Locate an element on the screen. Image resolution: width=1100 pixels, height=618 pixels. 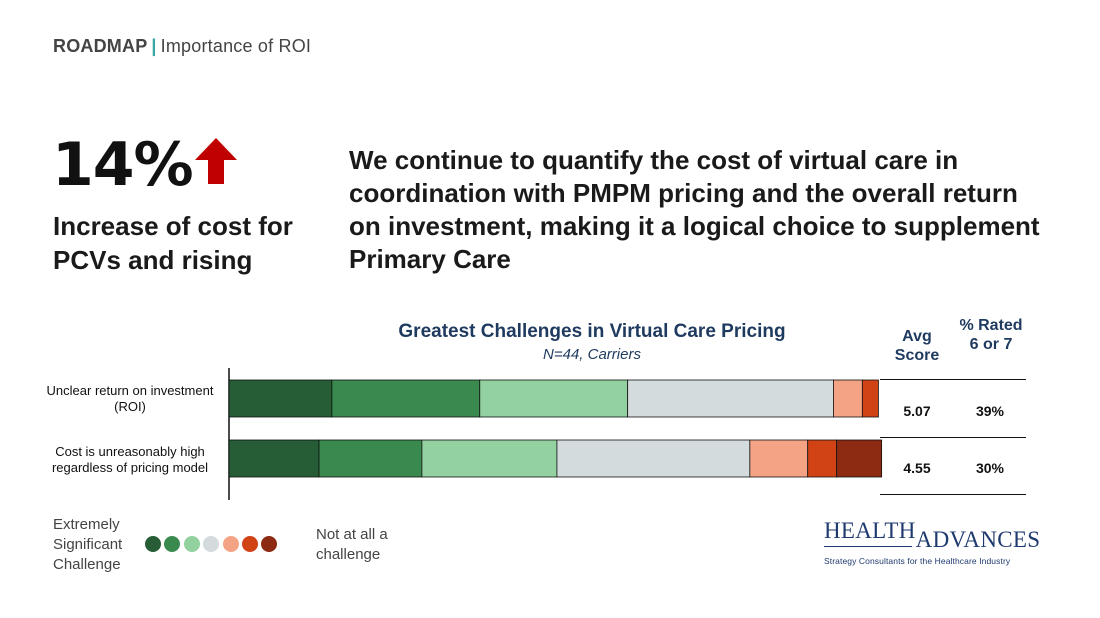
logo-text-right: ADVANCES is located at coordinates (978, 539).